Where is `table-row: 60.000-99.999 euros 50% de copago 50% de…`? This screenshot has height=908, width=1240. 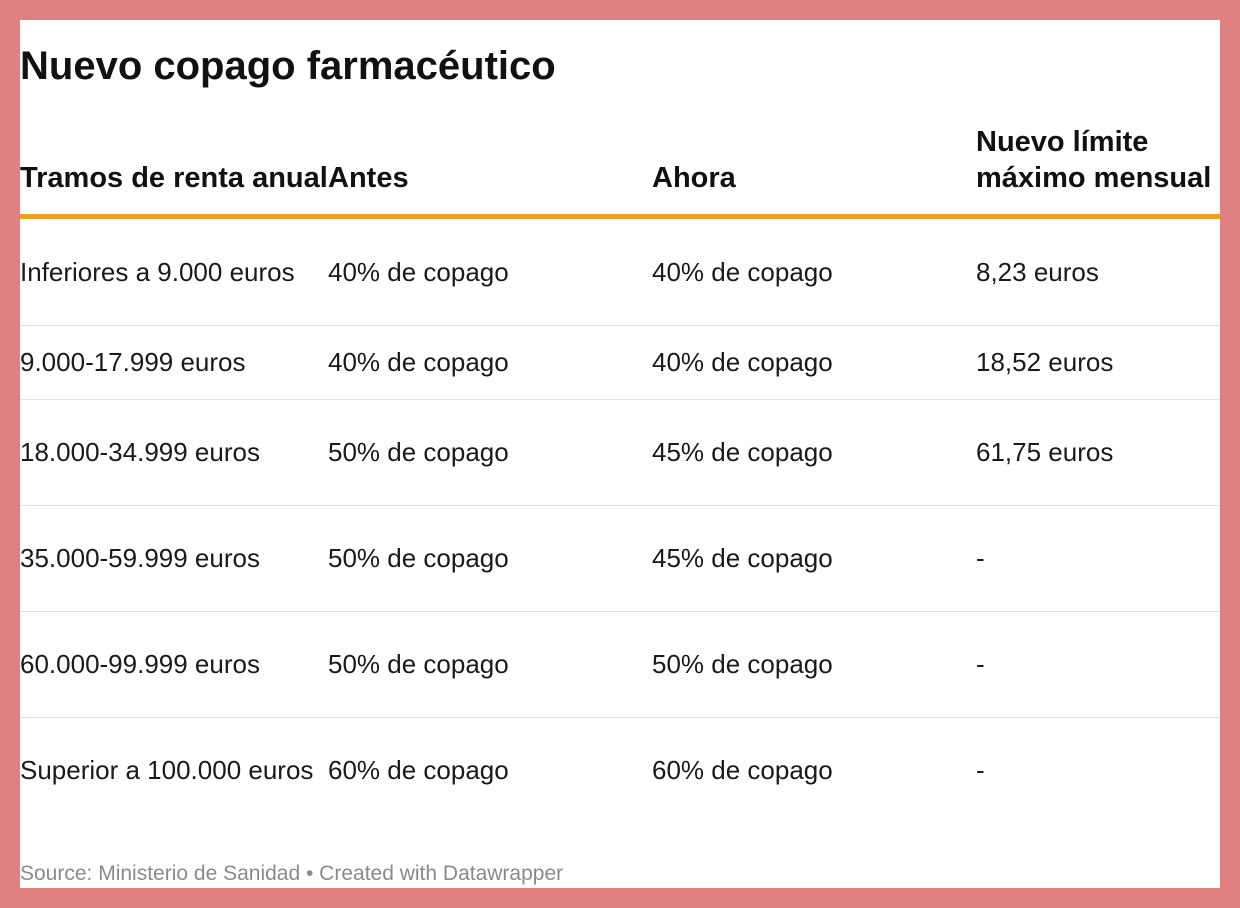
table-row: 60.000-99.999 euros 50% de copago 50% de… is located at coordinates (620, 664).